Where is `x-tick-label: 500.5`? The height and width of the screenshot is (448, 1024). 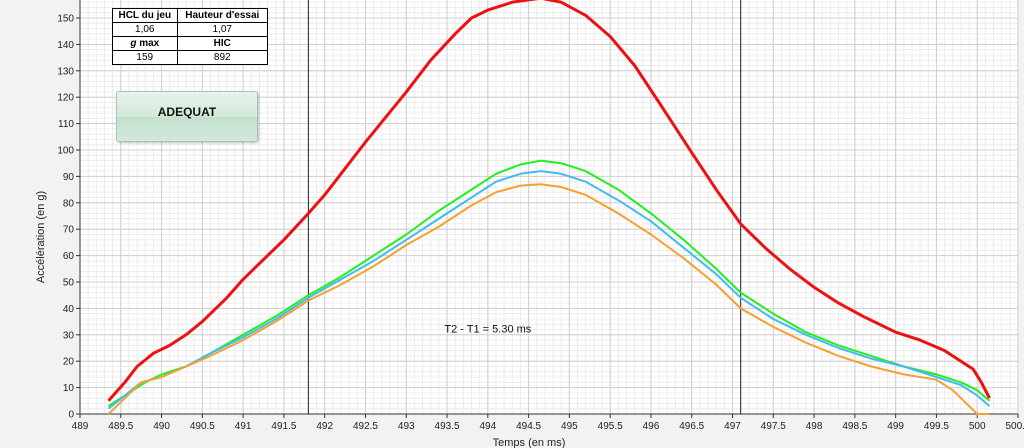 x-tick-label: 500.5 is located at coordinates (1014, 426).